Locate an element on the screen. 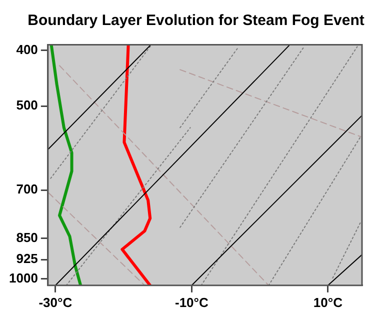 Image resolution: width=392 pixels, height=320 pixels. y-tick-label: 400 is located at coordinates (27, 50).